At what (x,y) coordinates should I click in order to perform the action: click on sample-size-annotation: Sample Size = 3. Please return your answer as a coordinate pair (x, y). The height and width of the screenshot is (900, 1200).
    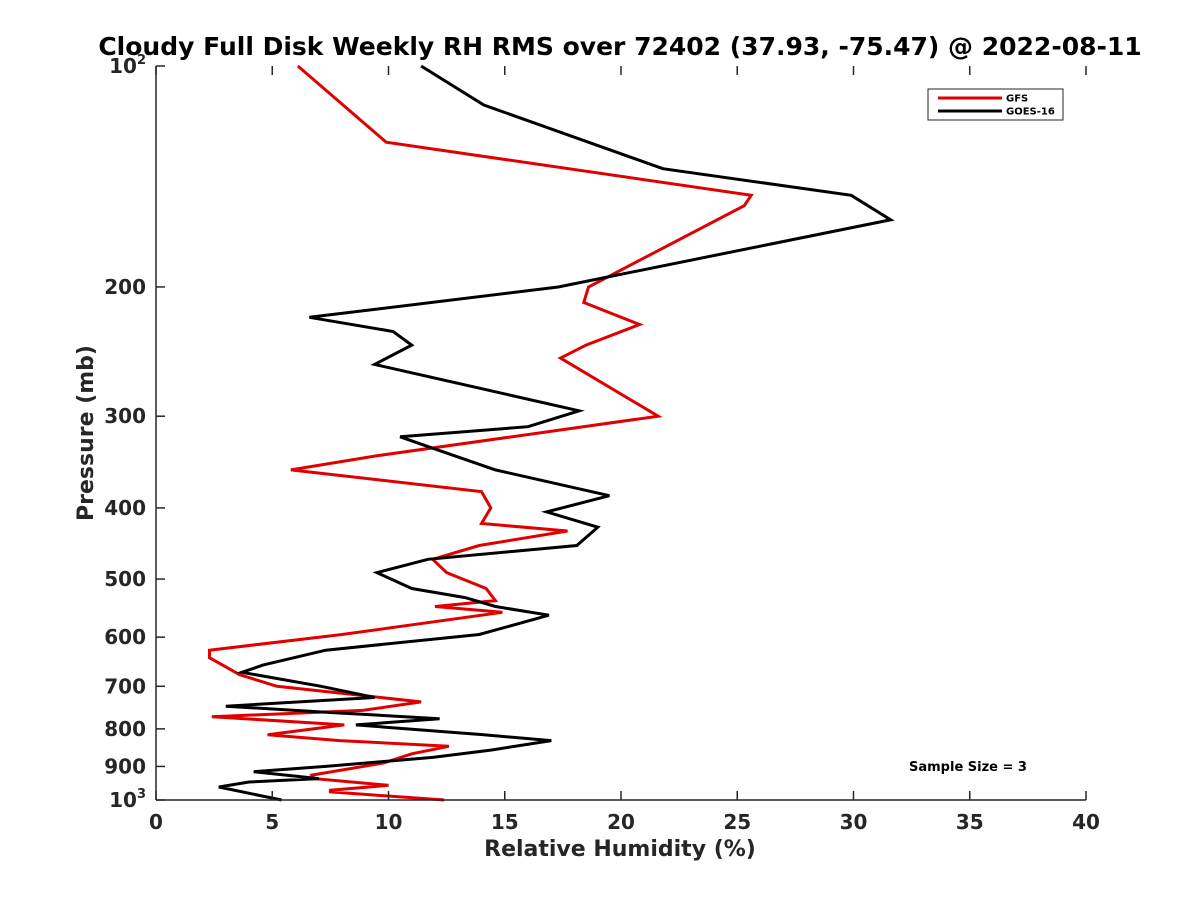
    Looking at the image, I should click on (968, 767).